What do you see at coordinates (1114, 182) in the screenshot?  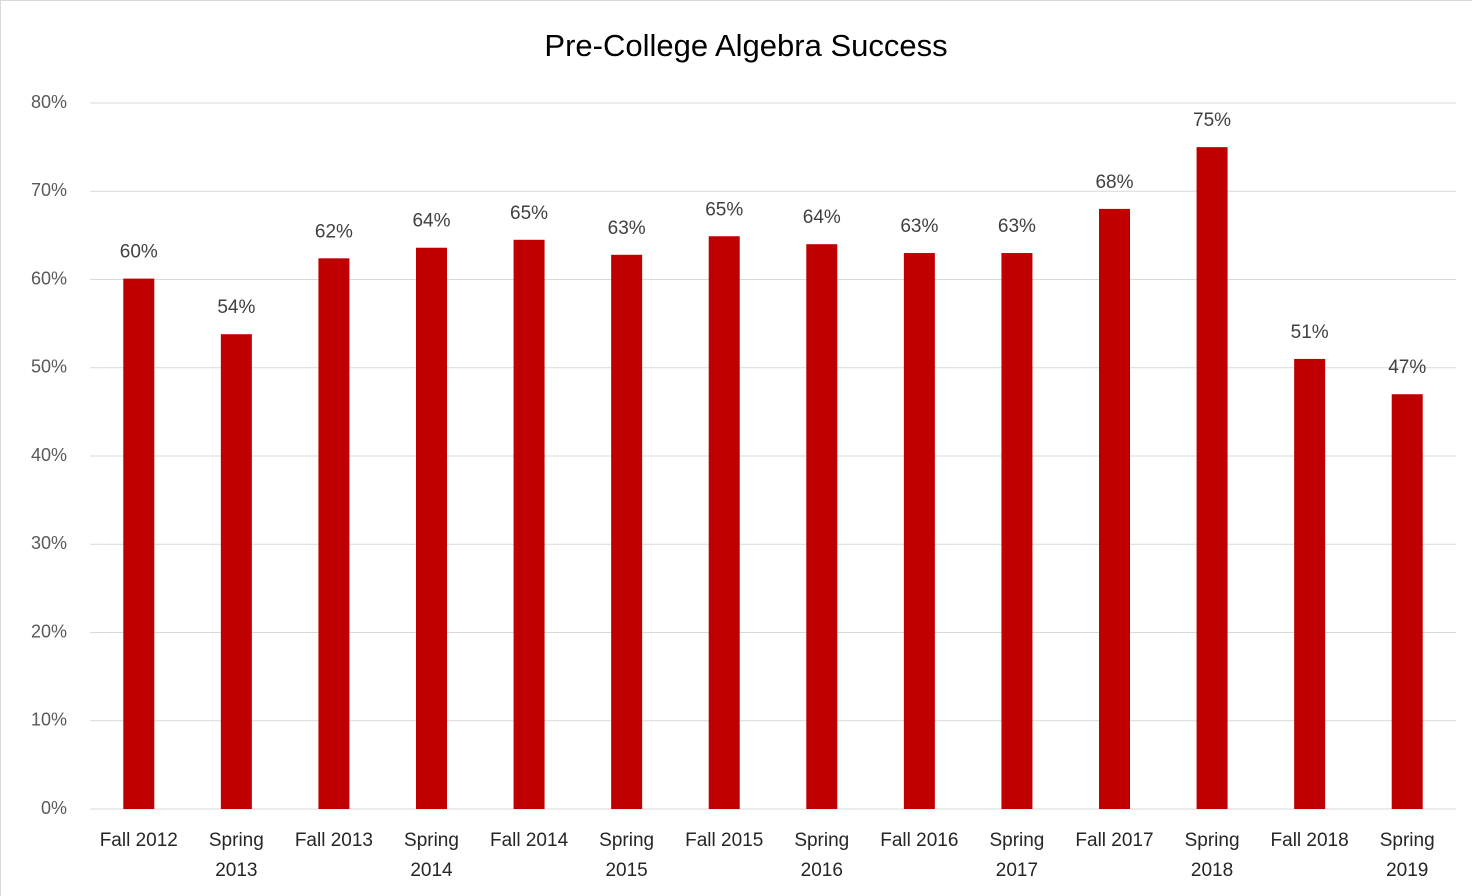 I see `data-label: 68%` at bounding box center [1114, 182].